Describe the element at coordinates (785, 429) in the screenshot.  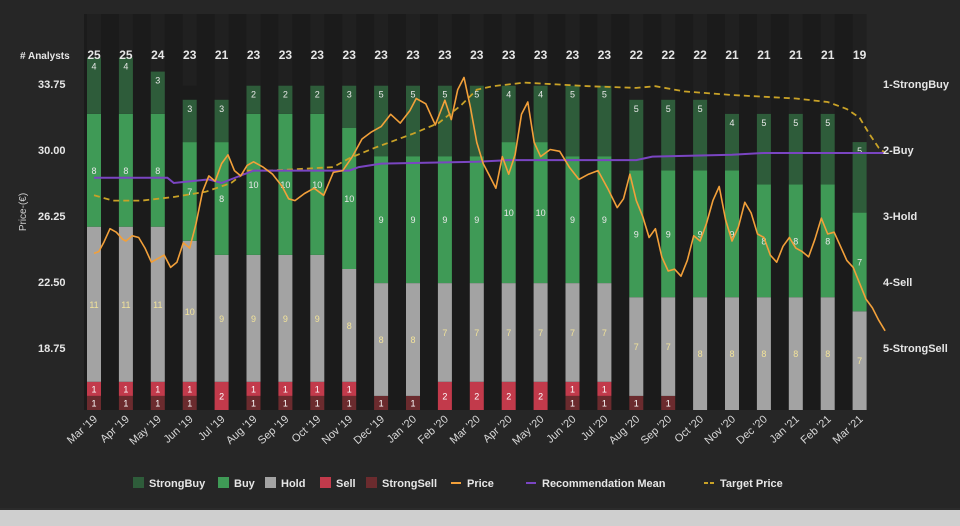
I see `x-tick-label: Jan '21` at that location.